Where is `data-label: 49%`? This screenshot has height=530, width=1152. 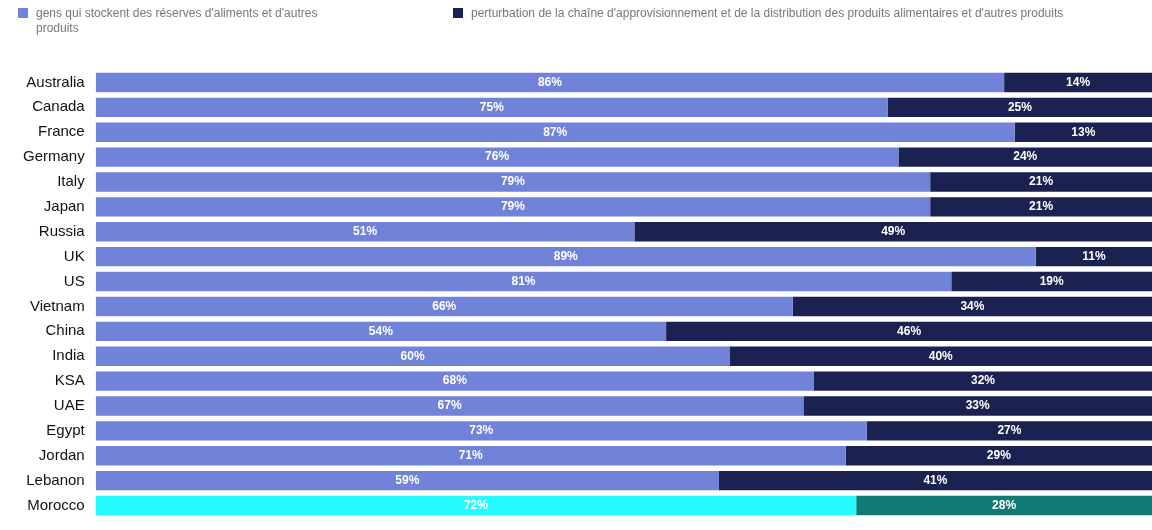 data-label: 49% is located at coordinates (893, 231).